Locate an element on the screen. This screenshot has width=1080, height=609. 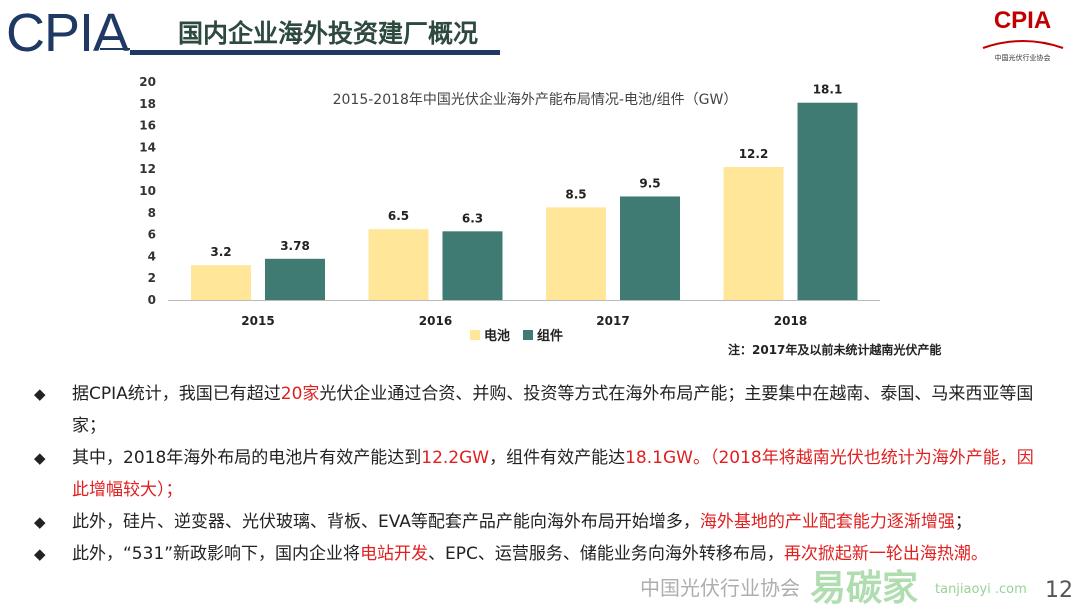
x-tick-label: 2017 is located at coordinates (612, 321).